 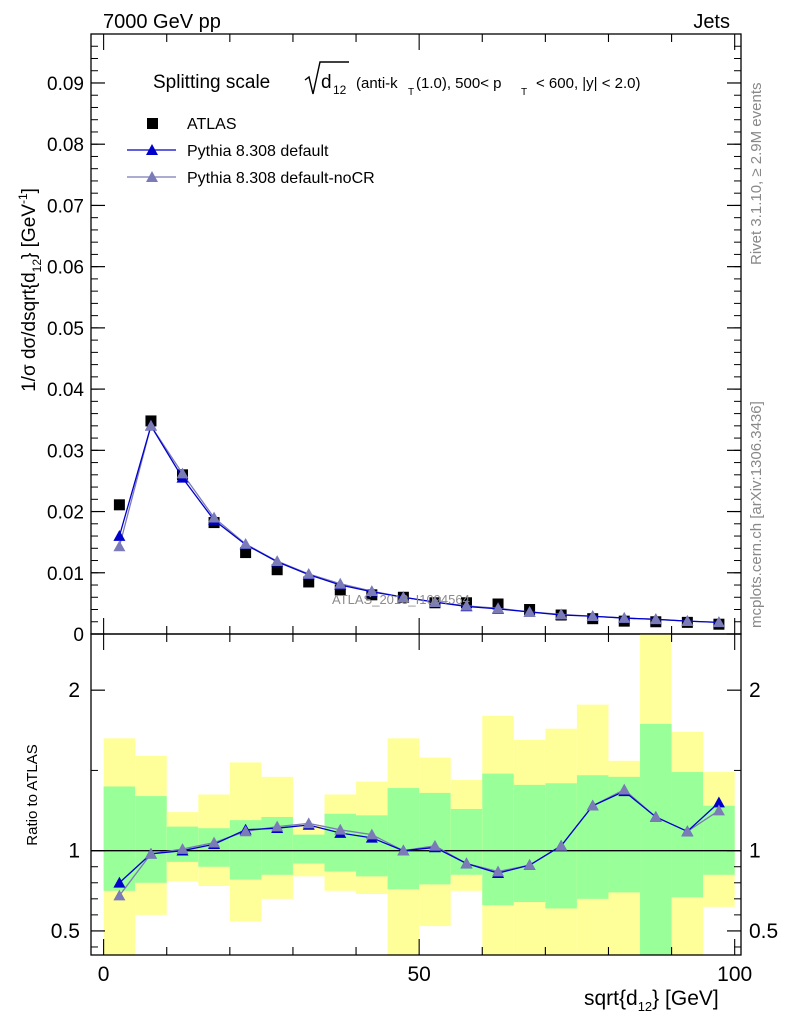 What do you see at coordinates (30, 290) in the screenshot?
I see `main-ylabel: 1/σ dσ/dsqrt{d12} [GeV-1]` at bounding box center [30, 290].